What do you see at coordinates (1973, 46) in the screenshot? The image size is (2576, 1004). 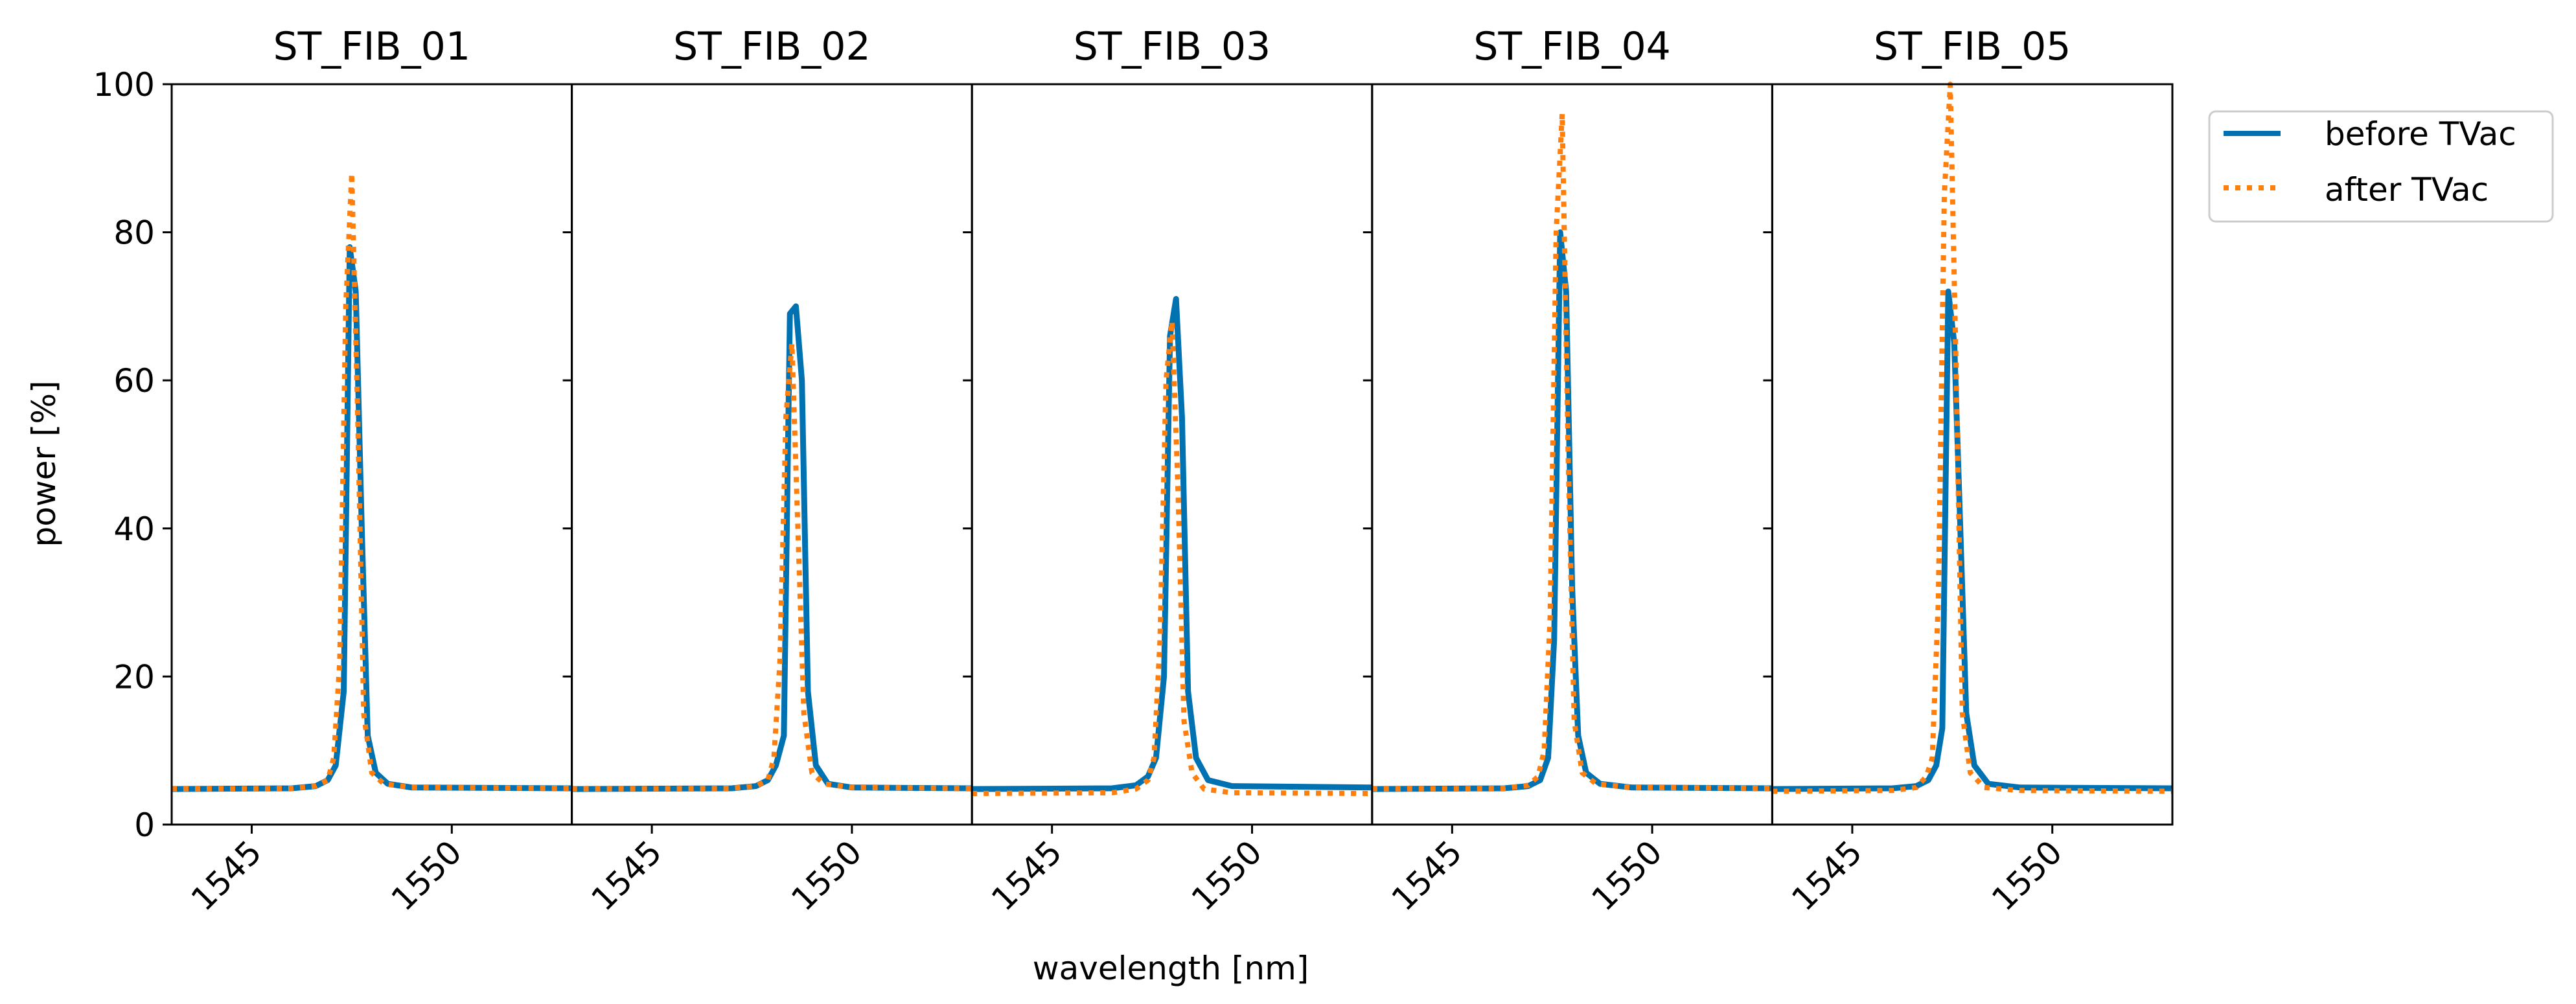 I see `panel-title: ST_FIB_05` at bounding box center [1973, 46].